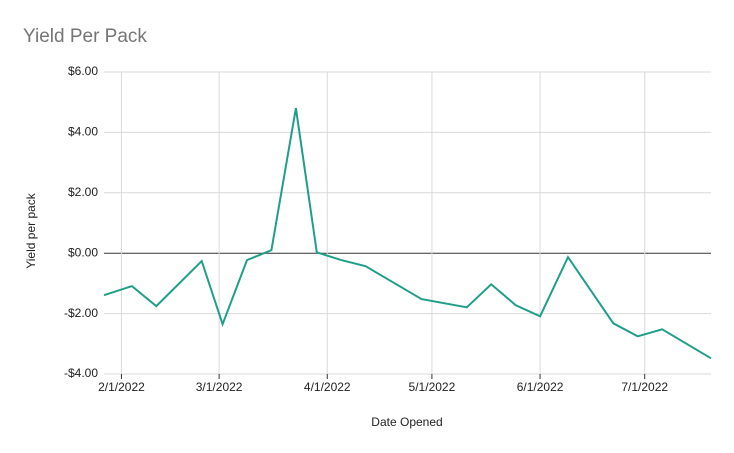  Describe the element at coordinates (121, 387) in the screenshot. I see `x-tick-label: 2/1/2022` at that location.